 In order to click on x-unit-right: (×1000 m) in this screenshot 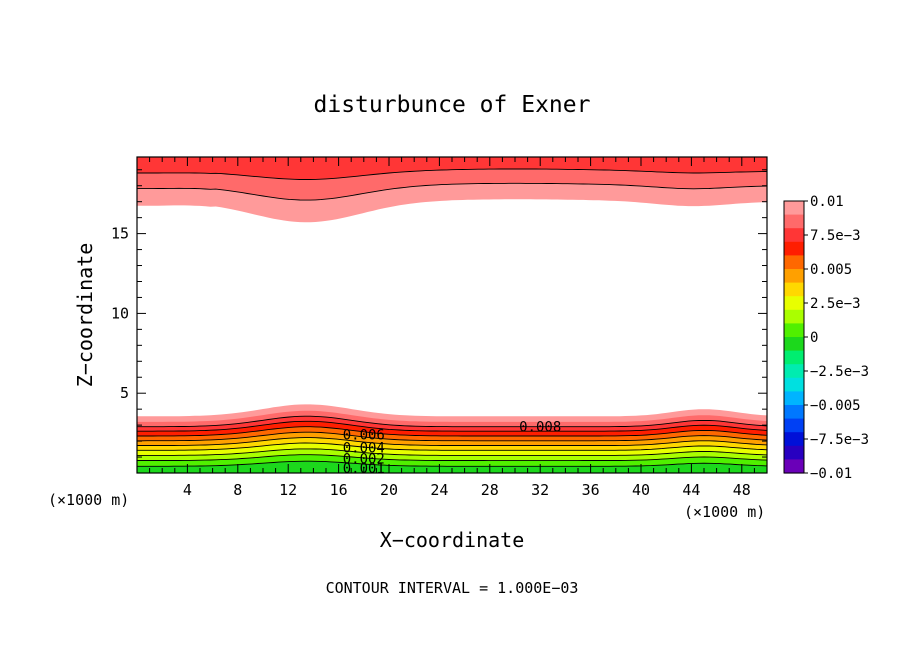, I will do `click(724, 512)`.